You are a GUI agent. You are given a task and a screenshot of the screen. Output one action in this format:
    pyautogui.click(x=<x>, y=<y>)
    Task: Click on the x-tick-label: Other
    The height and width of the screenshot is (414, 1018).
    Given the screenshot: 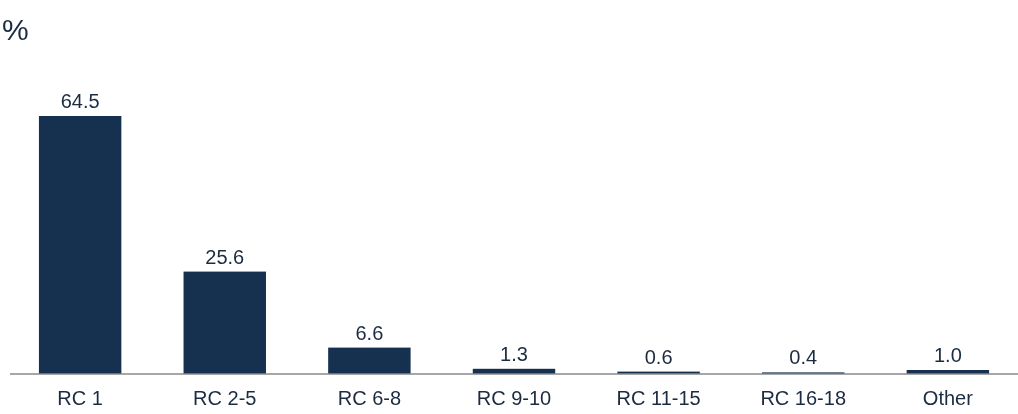 What is the action you would take?
    pyautogui.click(x=948, y=398)
    